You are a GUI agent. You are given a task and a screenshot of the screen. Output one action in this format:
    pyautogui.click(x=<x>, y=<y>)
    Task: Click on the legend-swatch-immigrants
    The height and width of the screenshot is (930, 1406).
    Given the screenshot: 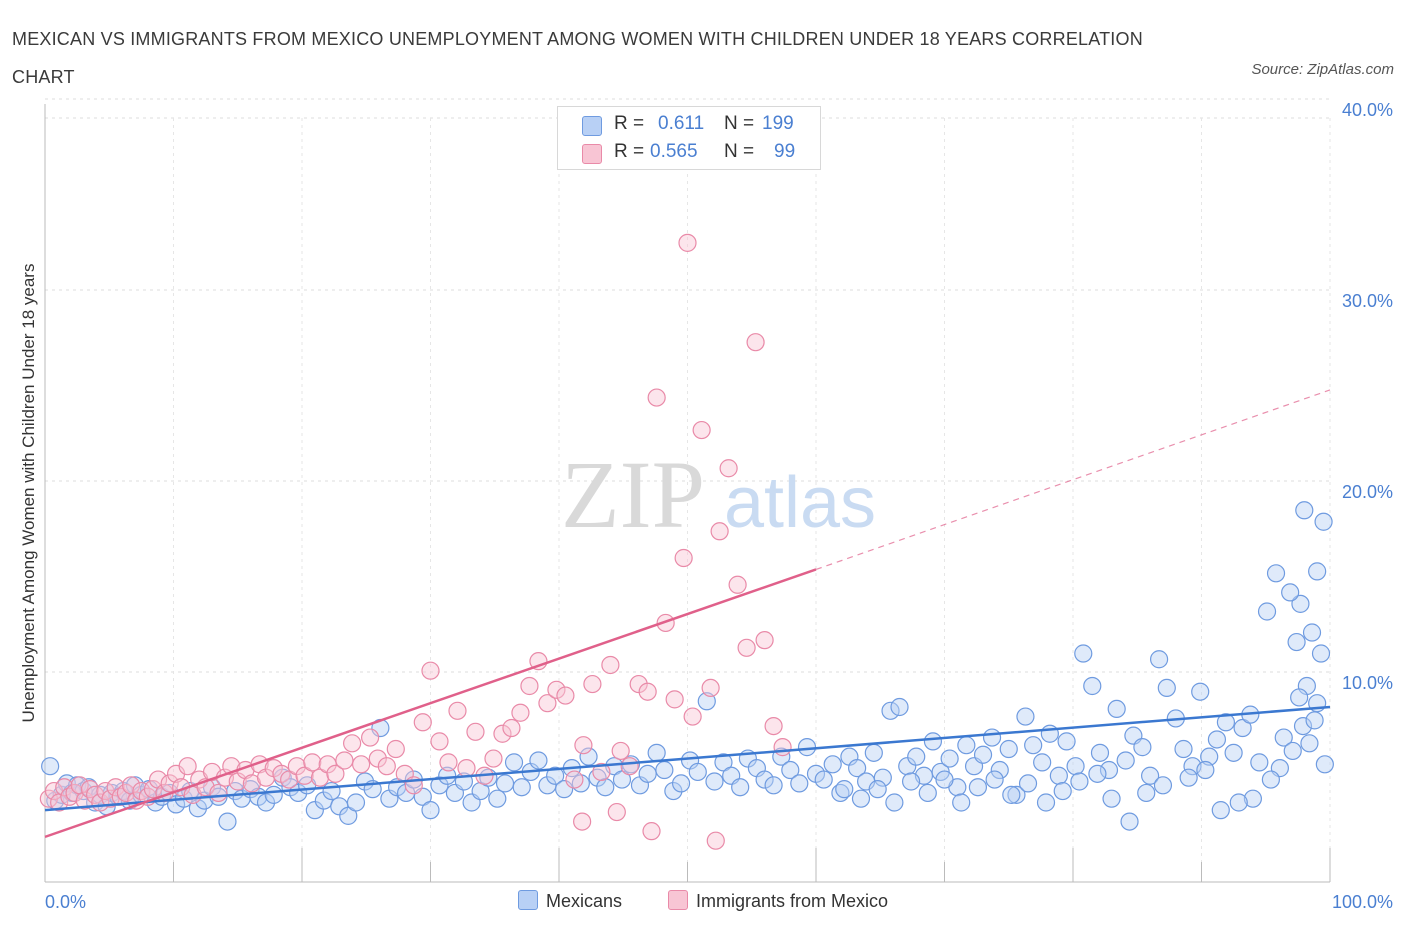 What is the action you would take?
    pyautogui.click(x=592, y=154)
    